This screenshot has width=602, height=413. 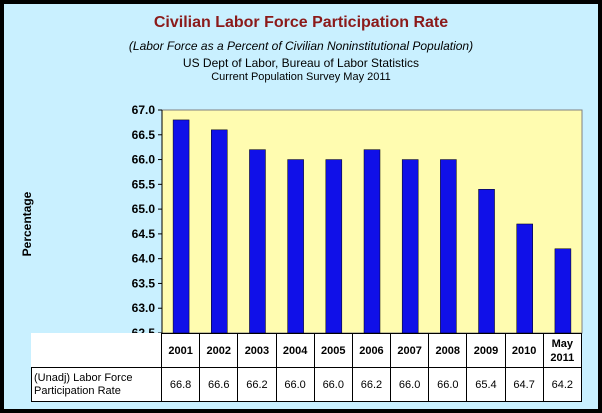 What do you see at coordinates (524, 278) in the screenshot?
I see `bar-2010` at bounding box center [524, 278].